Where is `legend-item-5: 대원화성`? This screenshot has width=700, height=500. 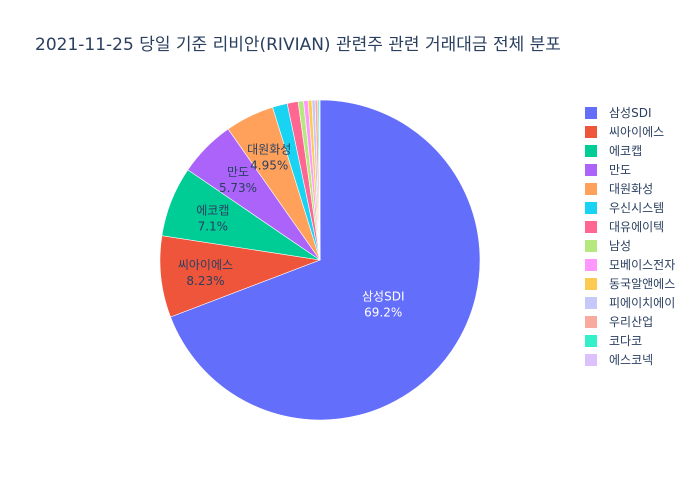
legend-item-5: 대원화성 is located at coordinates (619, 189).